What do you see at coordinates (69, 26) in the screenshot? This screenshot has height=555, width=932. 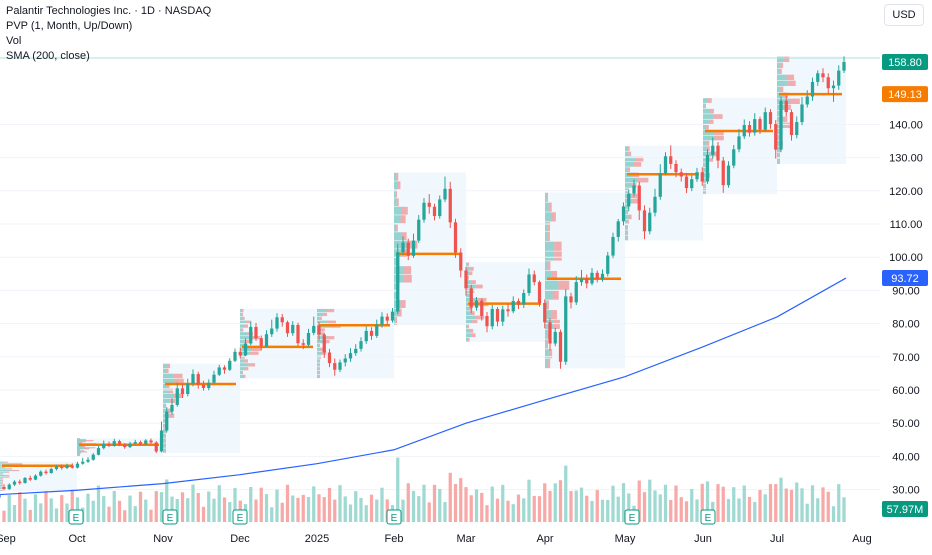 I see `indicator-pvp: PVP (1, Month, Up/Down)` at bounding box center [69, 26].